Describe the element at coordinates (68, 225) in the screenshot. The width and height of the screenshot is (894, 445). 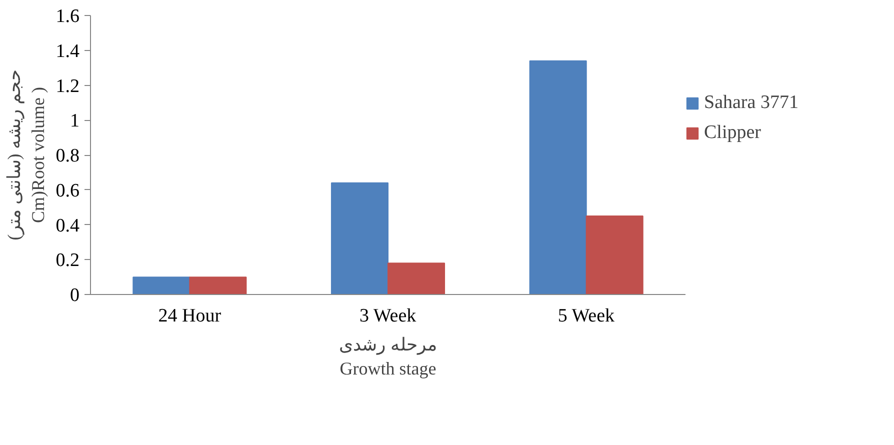
I see `y-tick-label: 0.4` at that location.